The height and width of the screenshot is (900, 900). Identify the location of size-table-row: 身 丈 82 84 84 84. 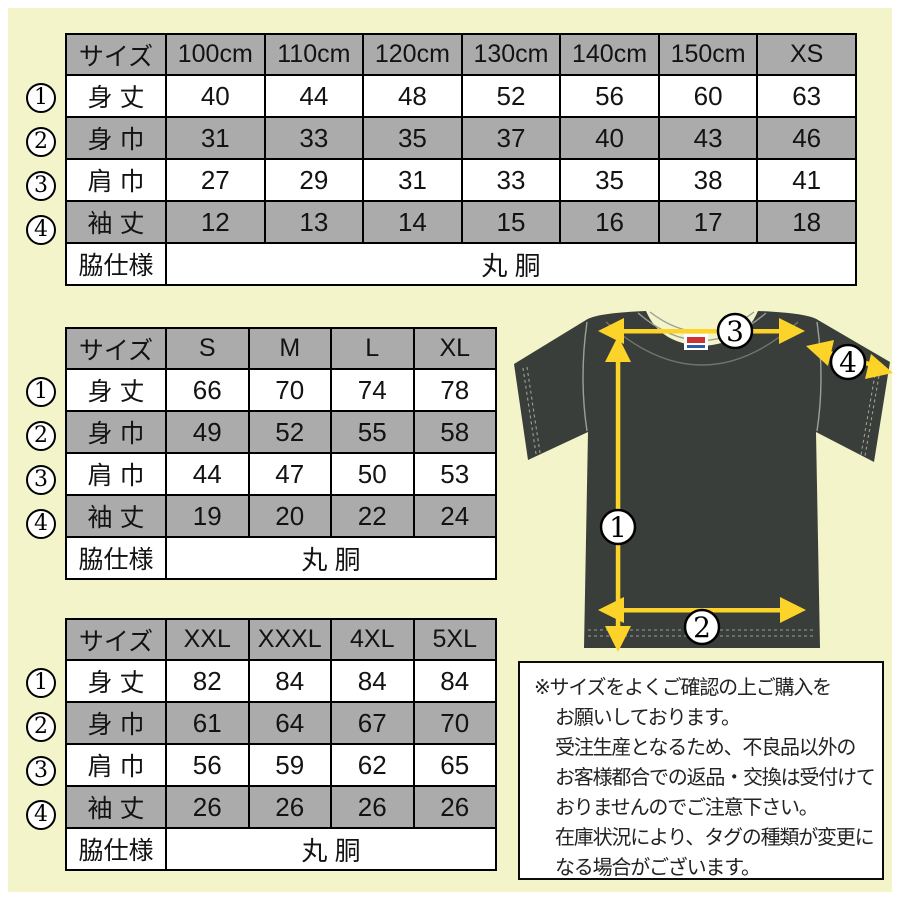
(281, 681).